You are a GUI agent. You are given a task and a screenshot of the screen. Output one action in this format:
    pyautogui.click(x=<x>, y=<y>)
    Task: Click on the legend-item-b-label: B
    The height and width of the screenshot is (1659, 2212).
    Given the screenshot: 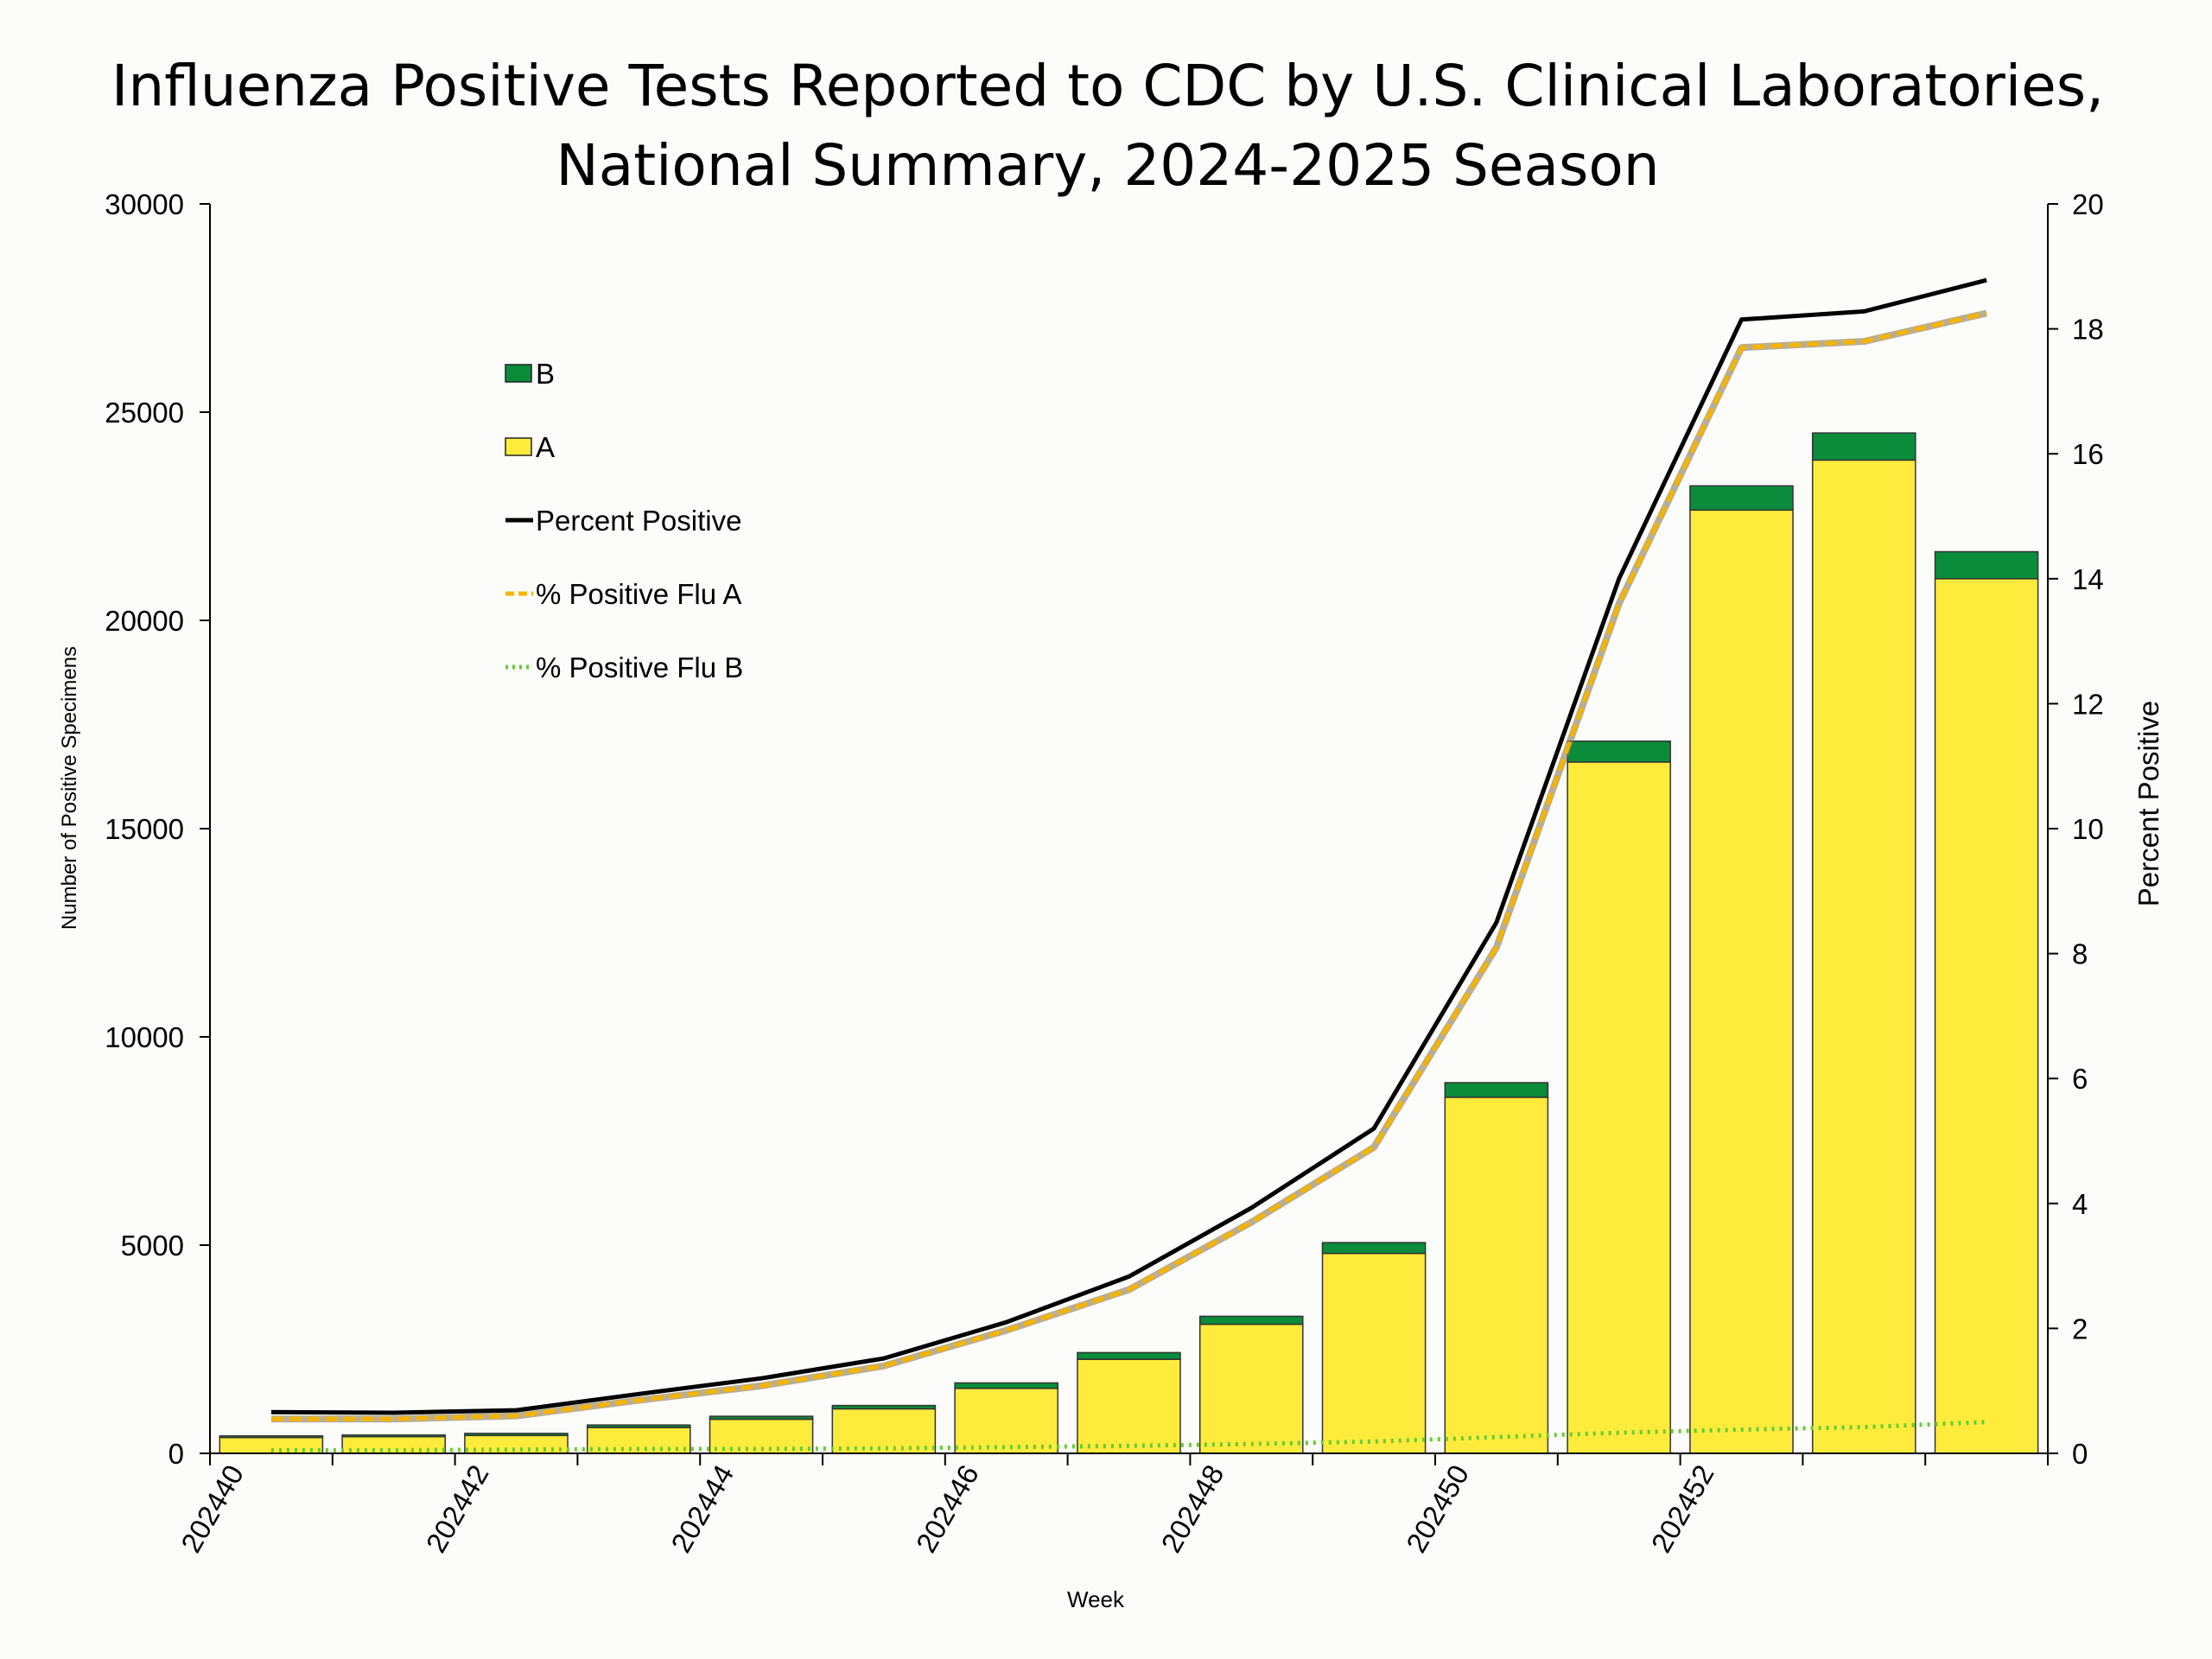 What is the action you would take?
    pyautogui.click(x=545, y=374)
    